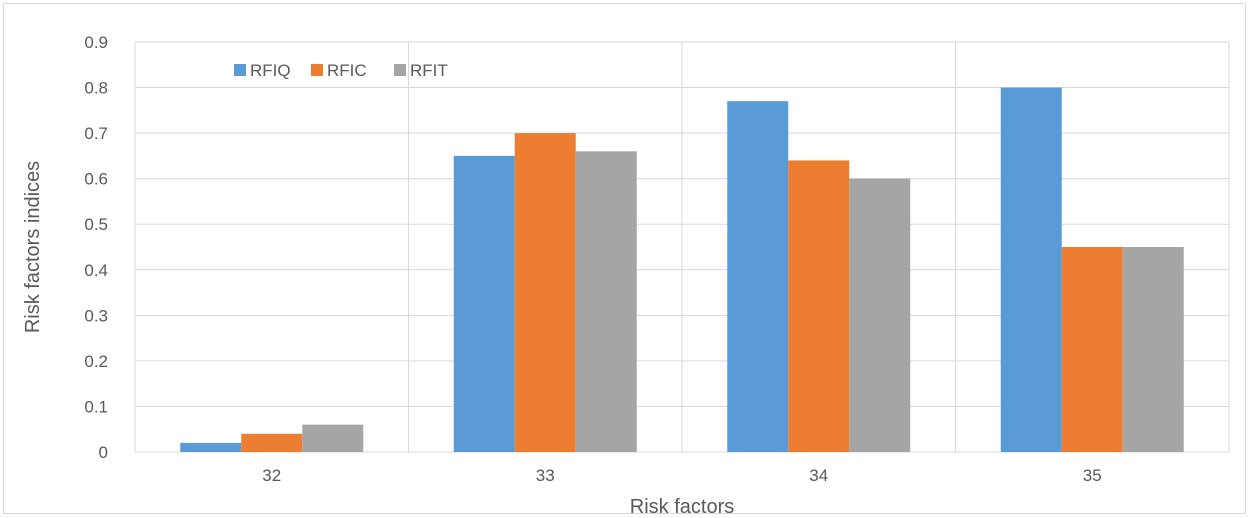  I want to click on legend-swatch-rfic, so click(317, 70).